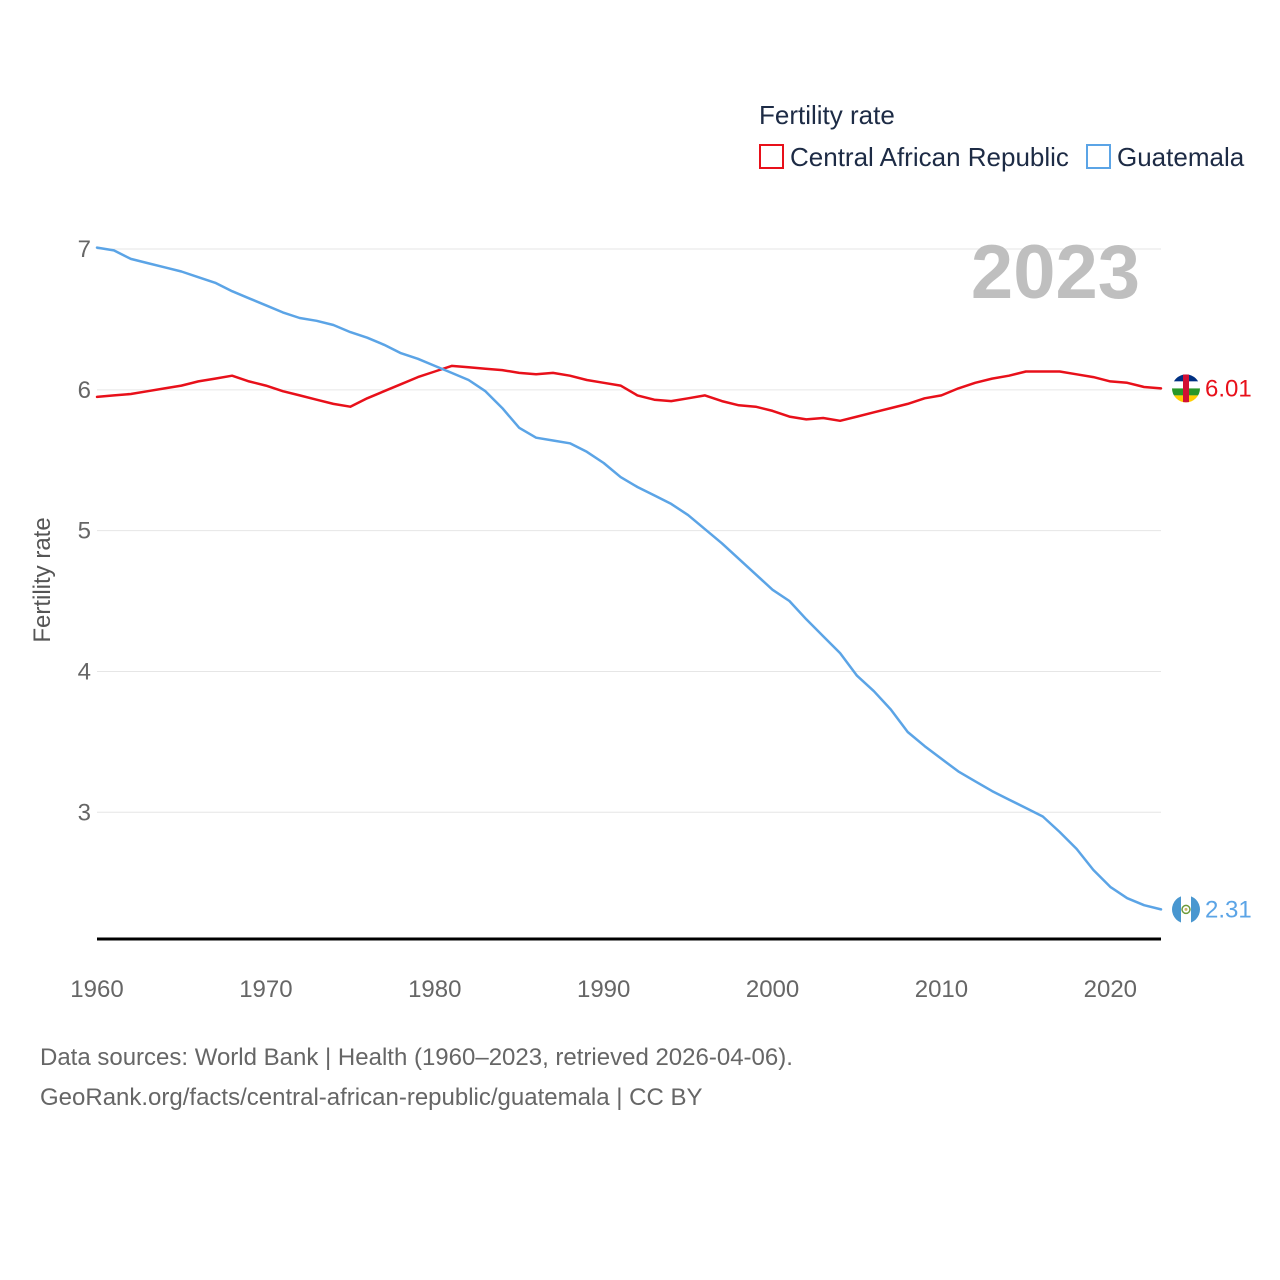  What do you see at coordinates (1055, 272) in the screenshot?
I see `year-label: 2023` at bounding box center [1055, 272].